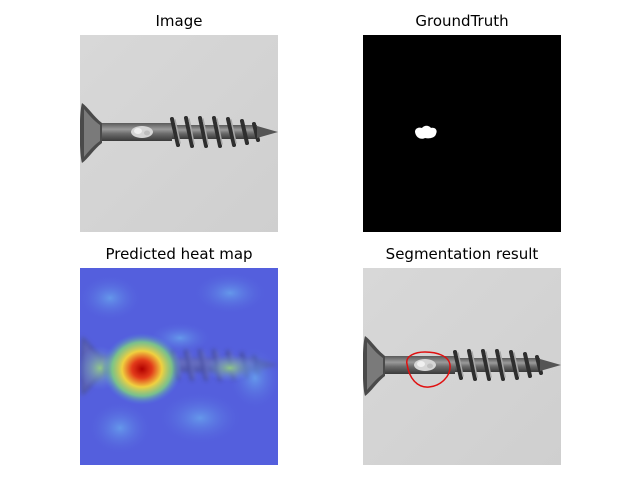  What do you see at coordinates (179, 21) in the screenshot?
I see `panel-title-image: Image` at bounding box center [179, 21].